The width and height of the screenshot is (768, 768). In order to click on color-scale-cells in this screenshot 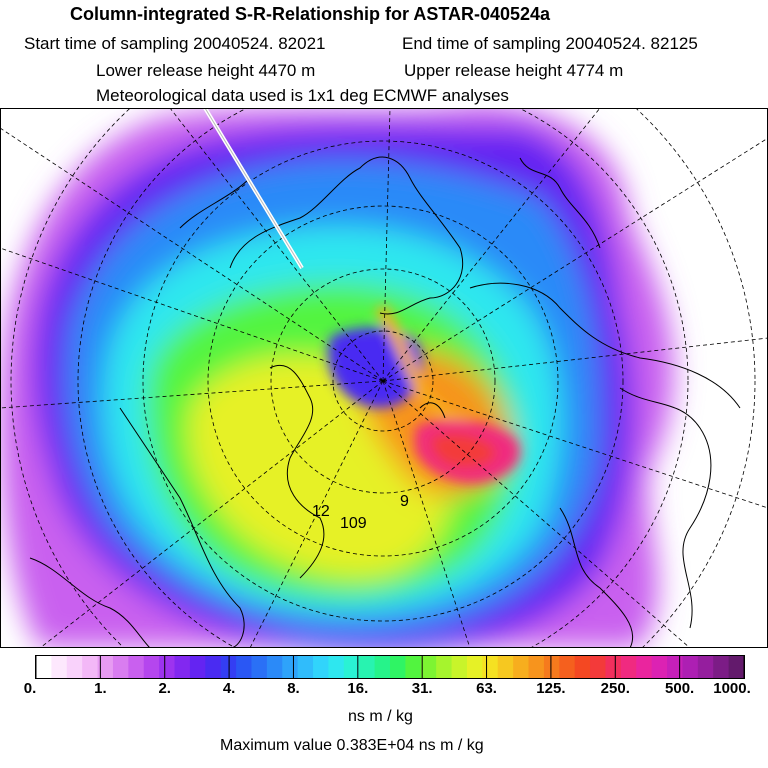, I will do `click(390, 667)`.